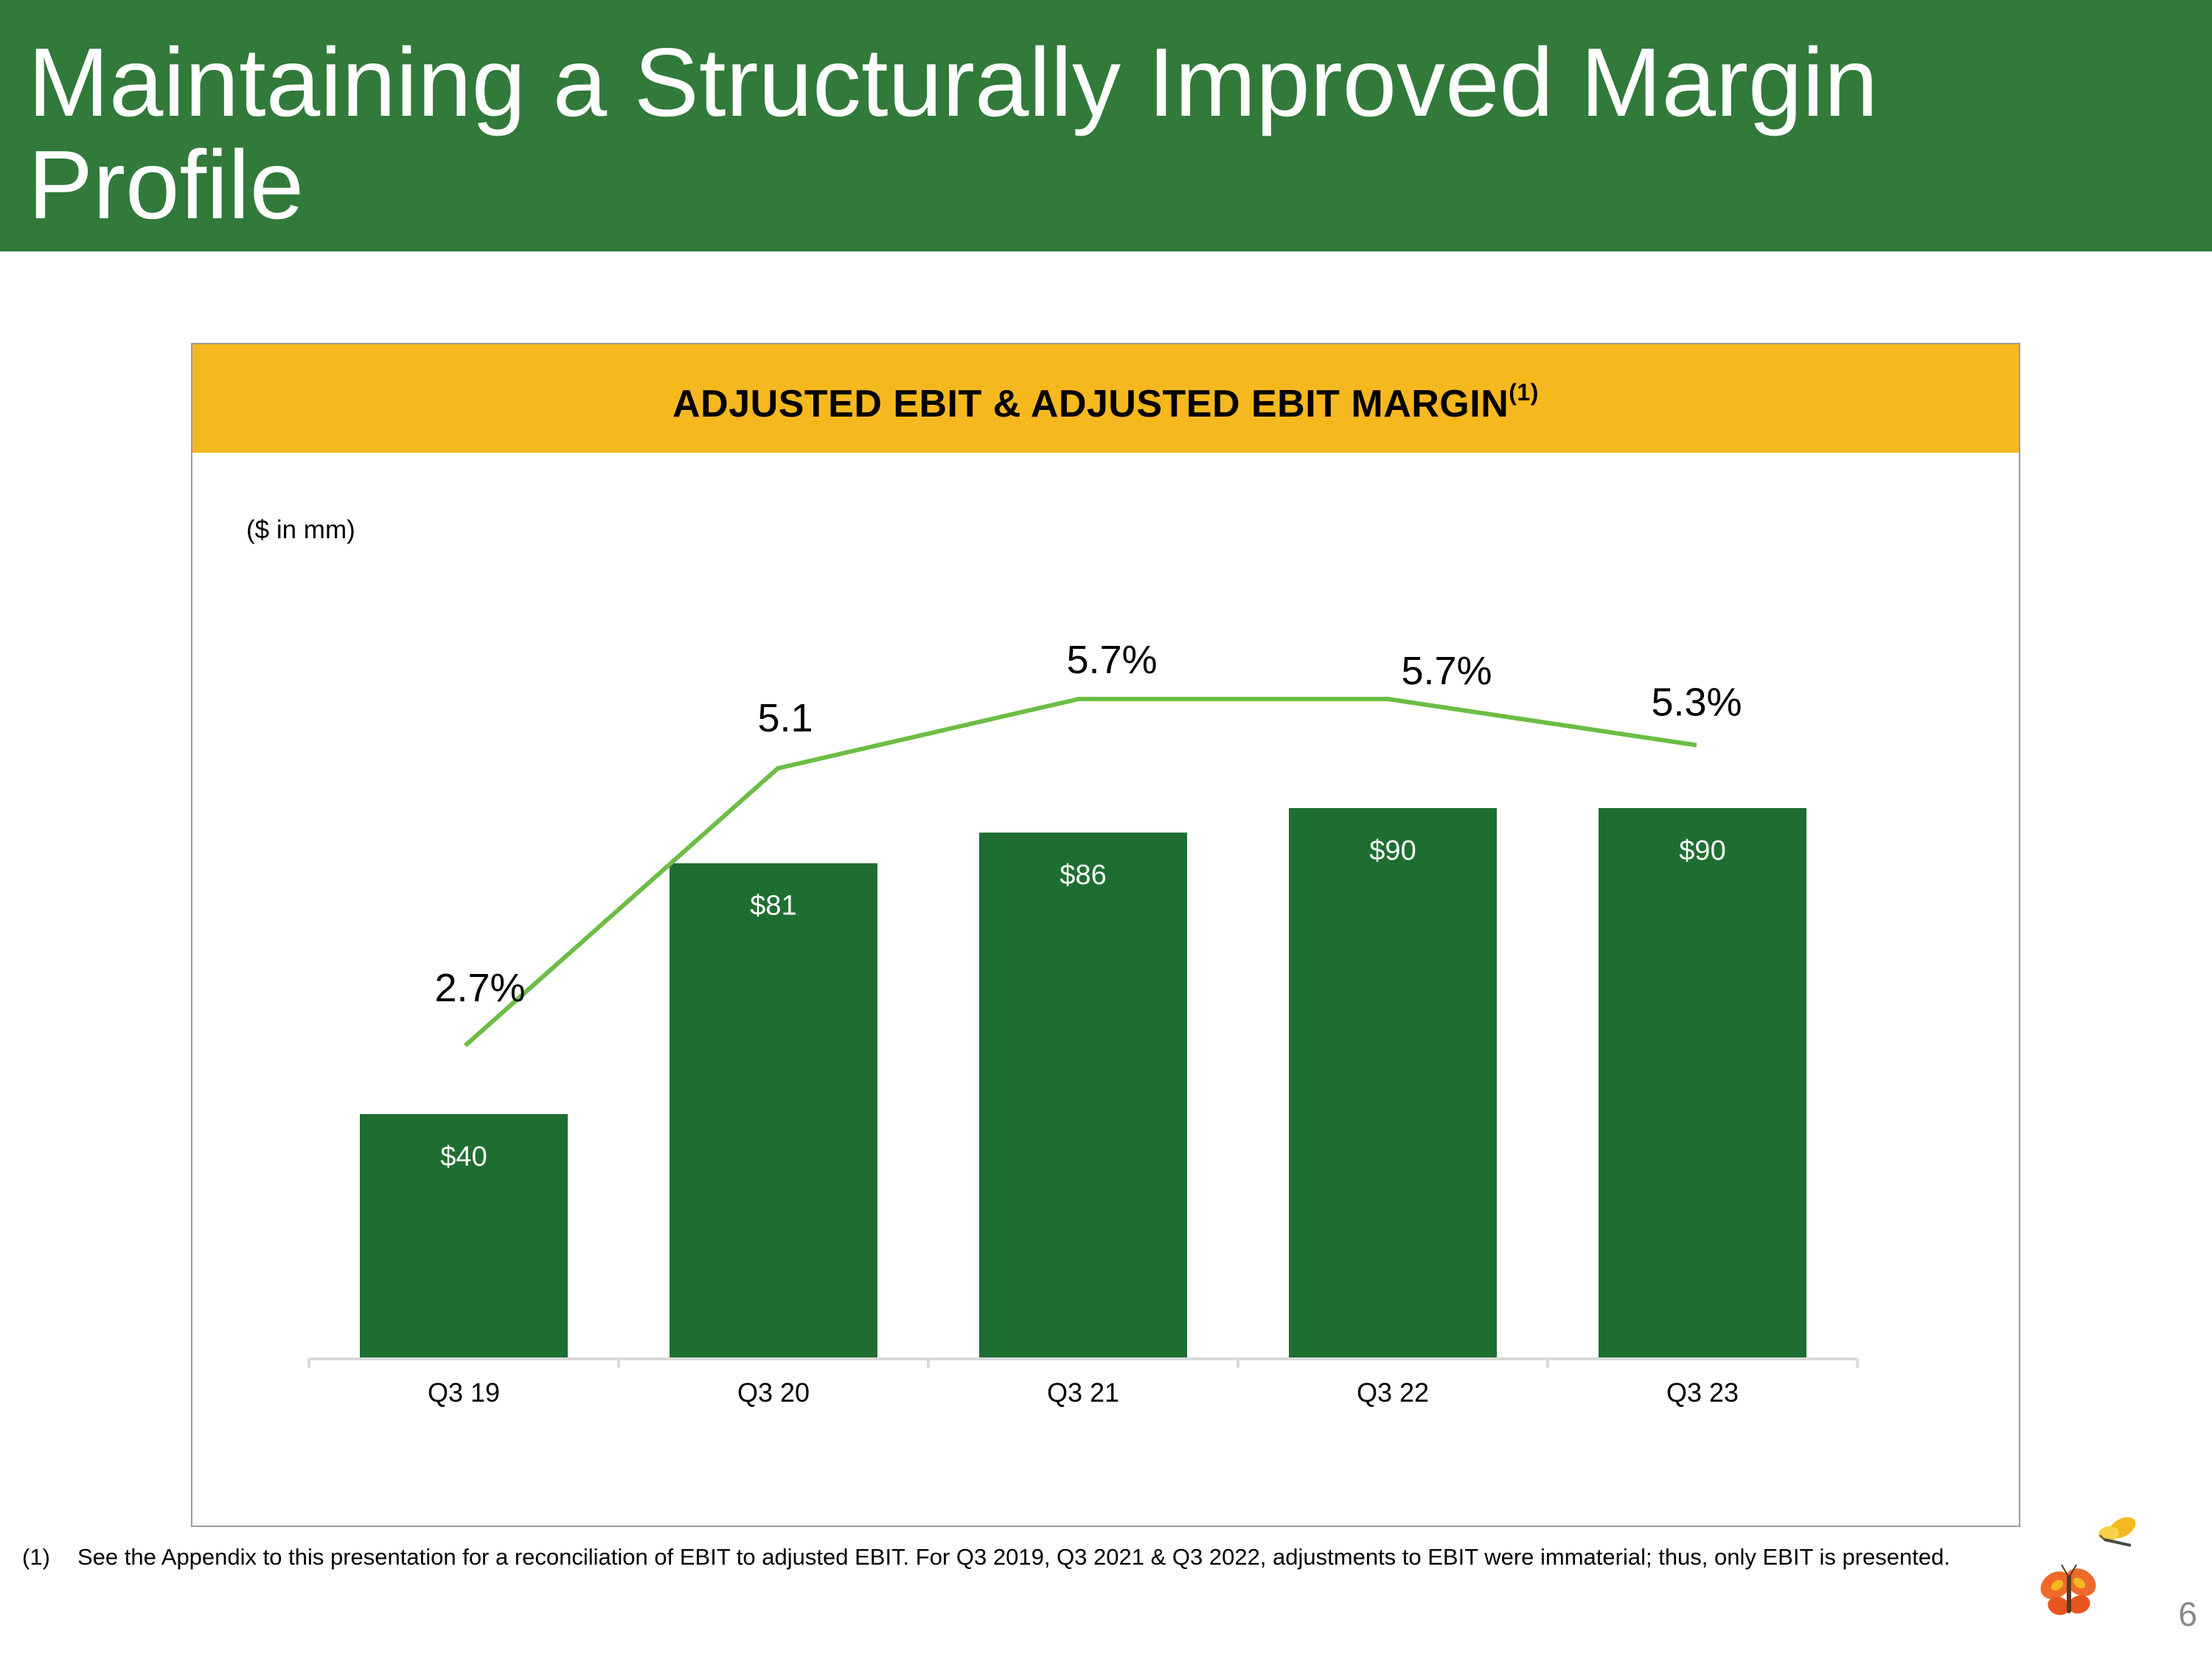 The image size is (2212, 1659). Describe the element at coordinates (785, 718) in the screenshot. I see `margin-value-label: 5.1` at that location.